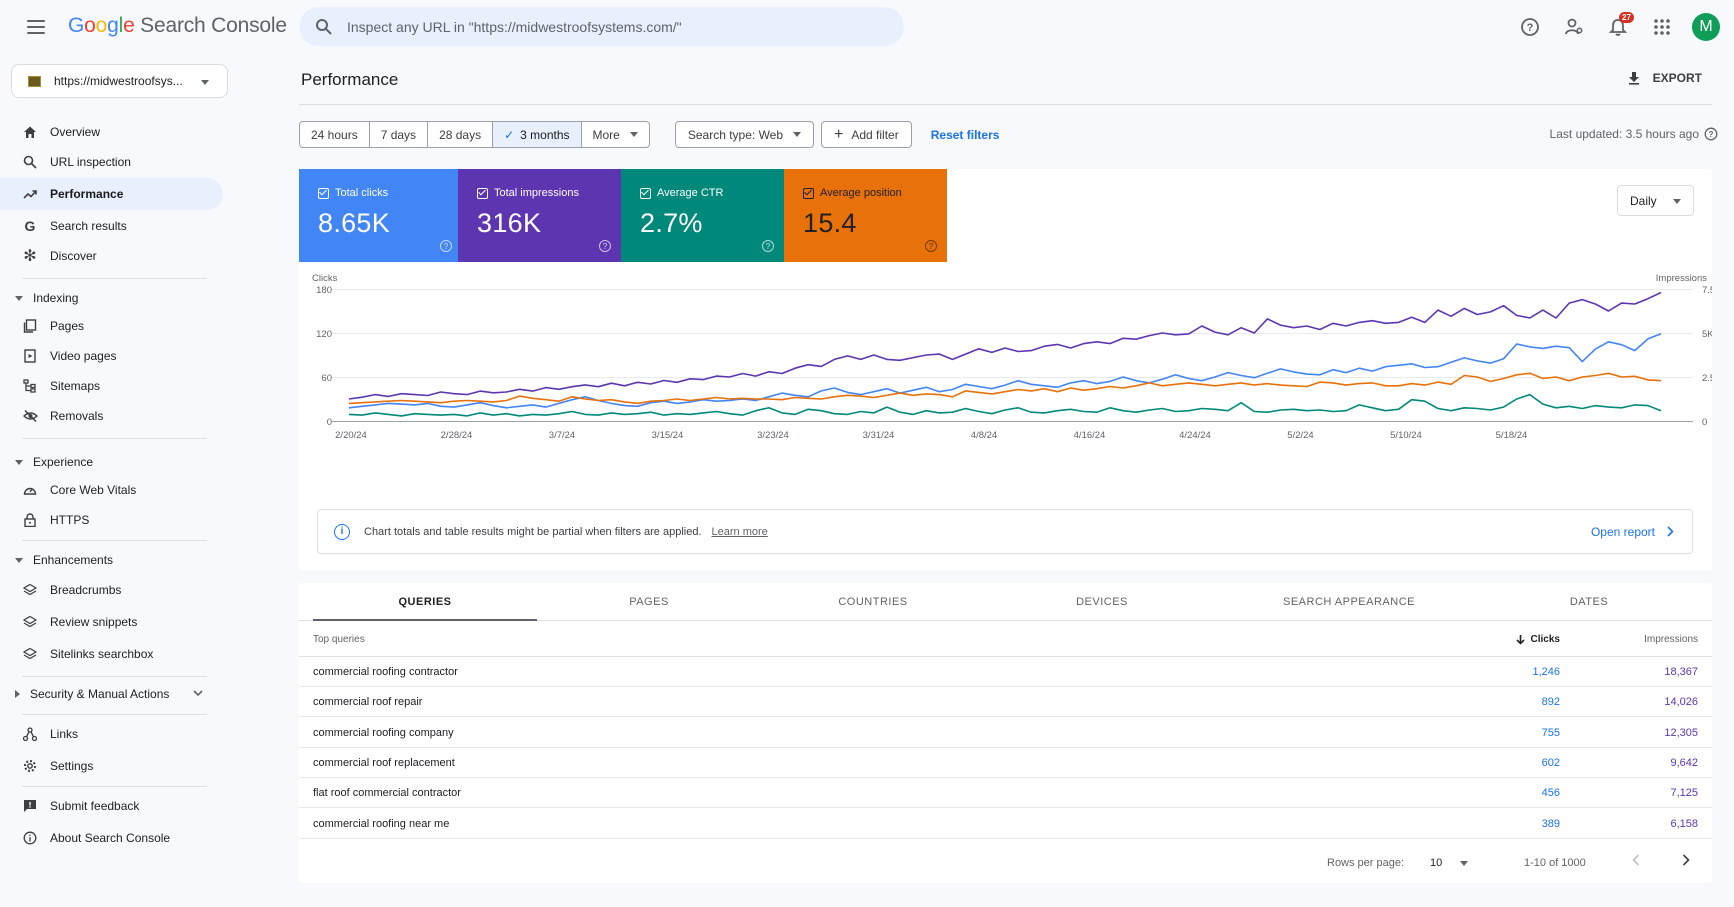 The height and width of the screenshot is (907, 1734). What do you see at coordinates (324, 334) in the screenshot?
I see `y-tick-left: 120` at bounding box center [324, 334].